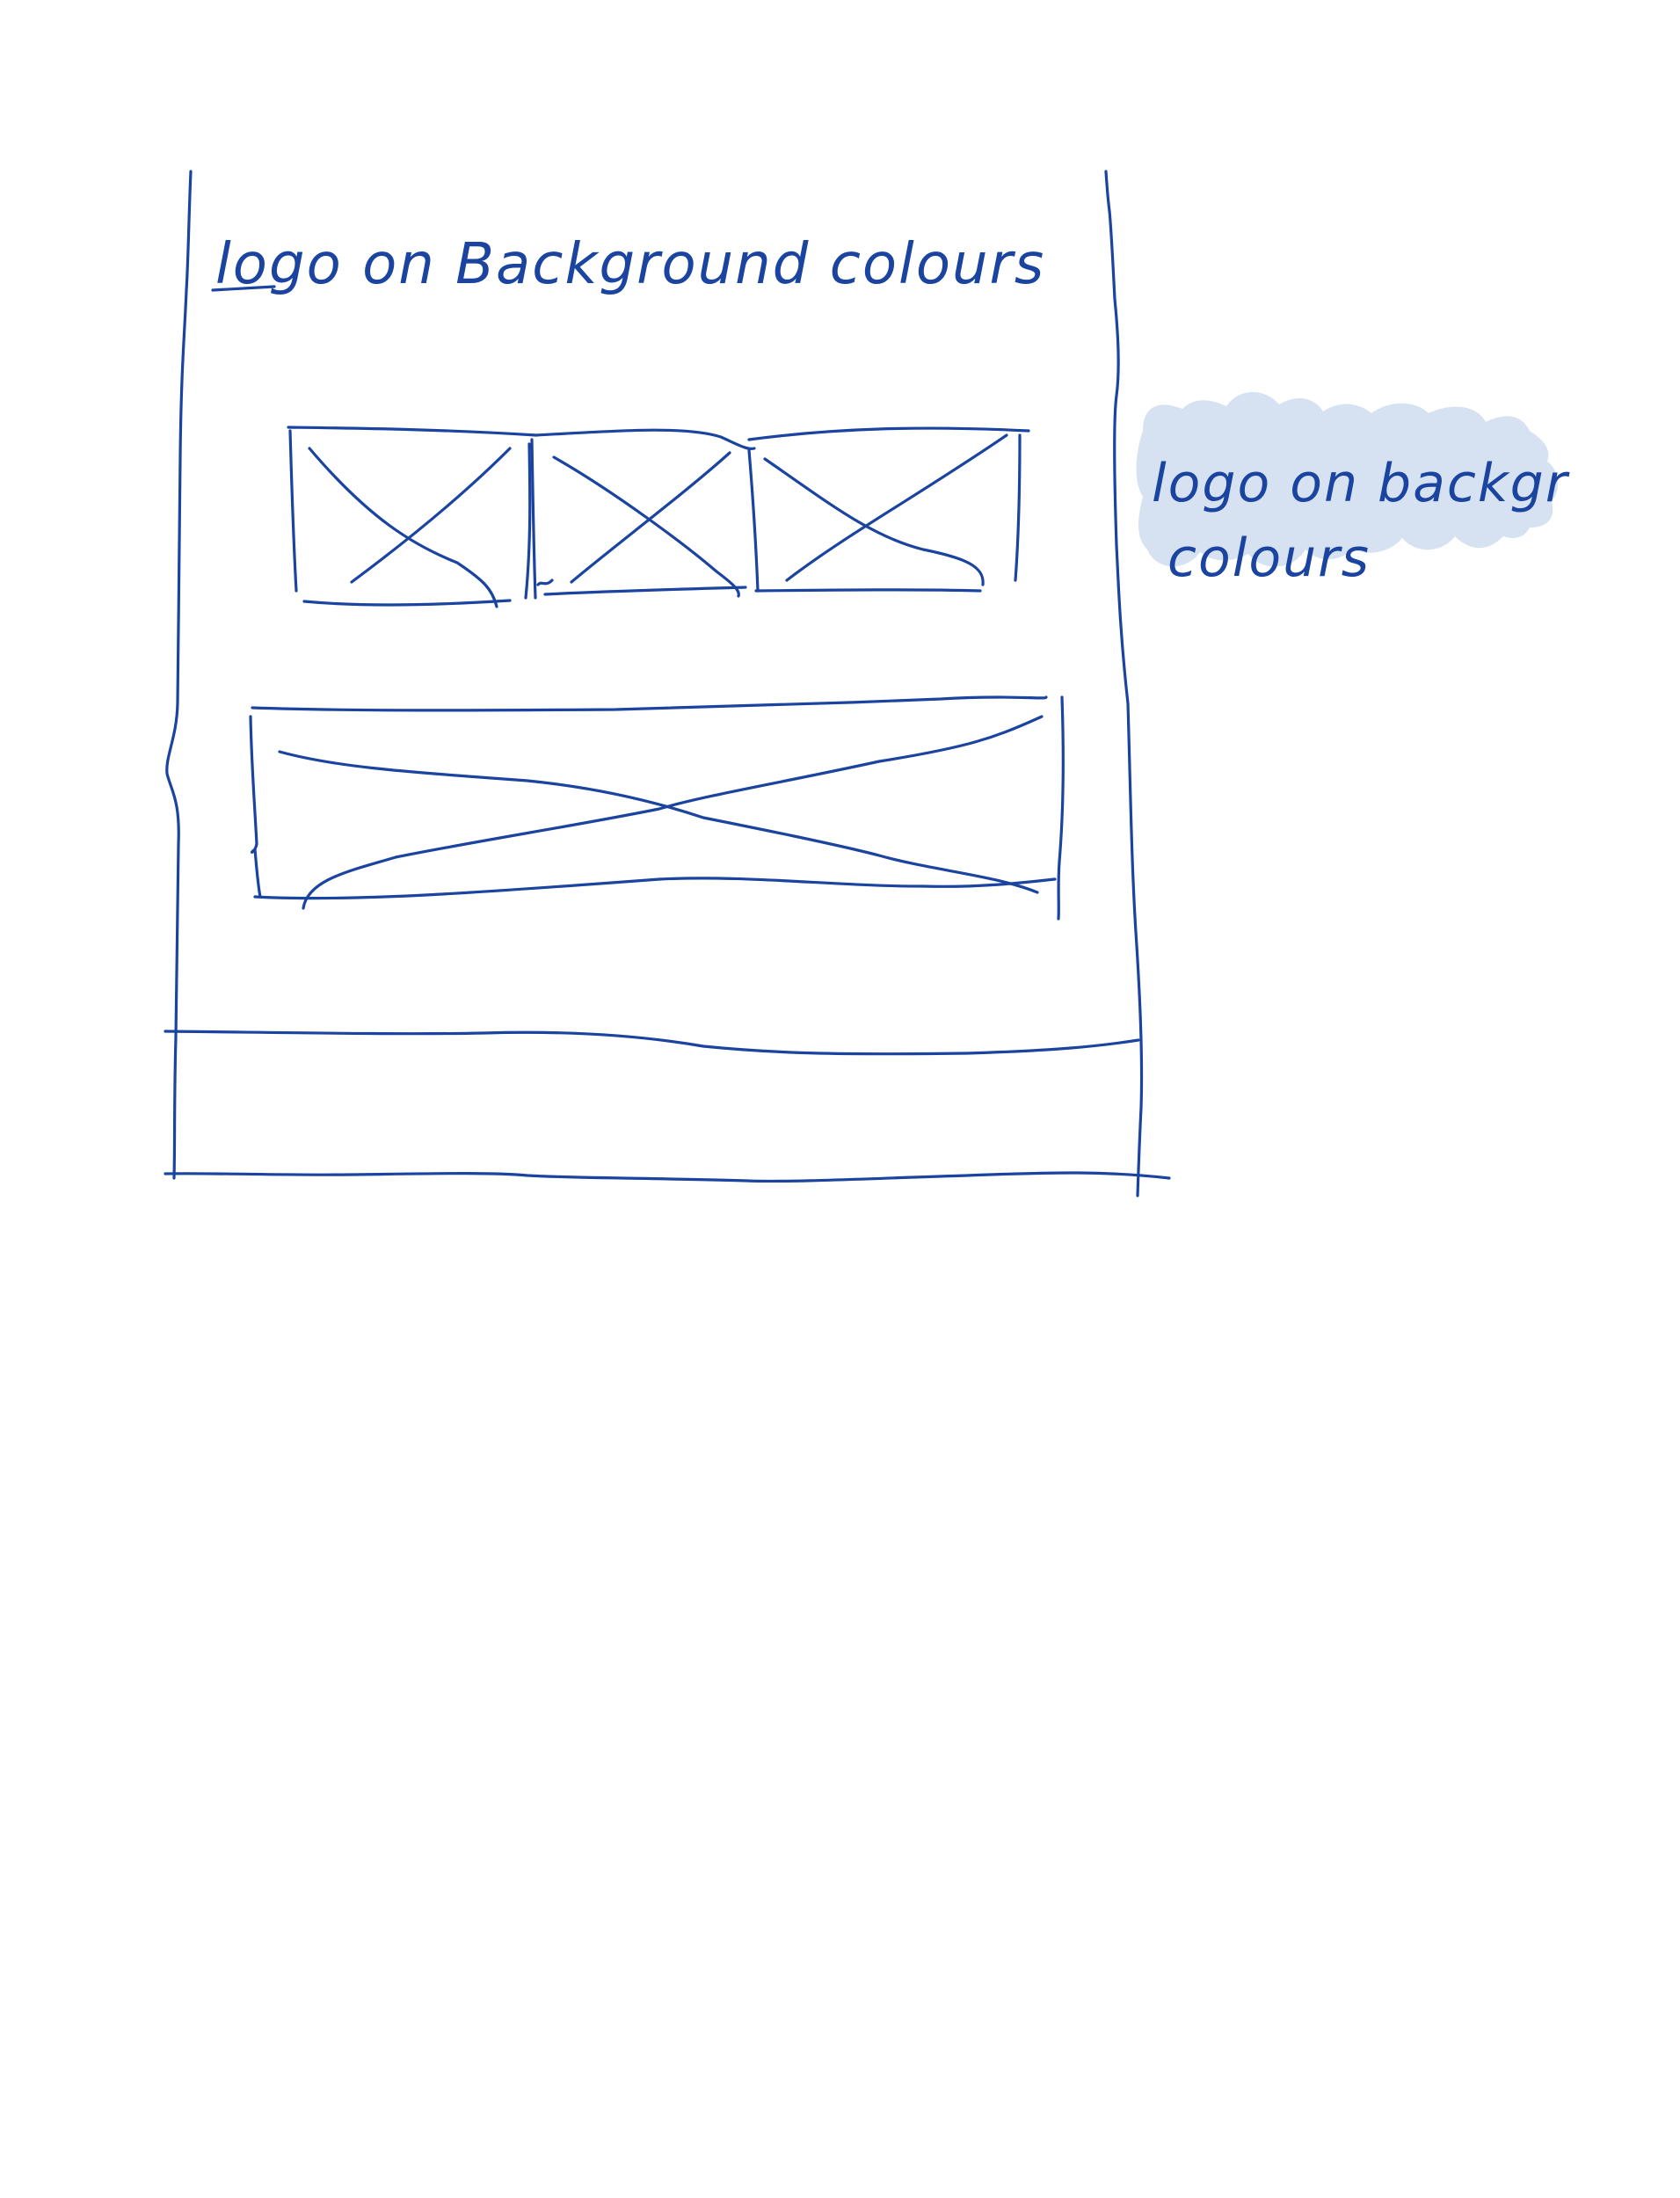 The image size is (1680, 2198). Describe the element at coordinates (243, 288) in the screenshot. I see `title-stroke` at that location.